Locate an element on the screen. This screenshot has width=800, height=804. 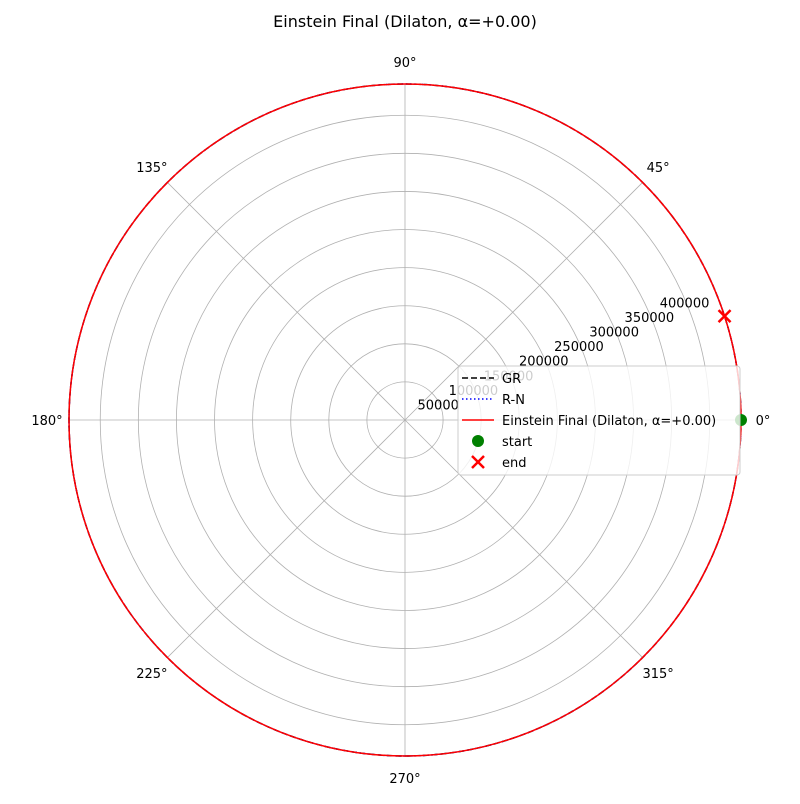
angular-tick-label-6: 270° is located at coordinates (404, 779).